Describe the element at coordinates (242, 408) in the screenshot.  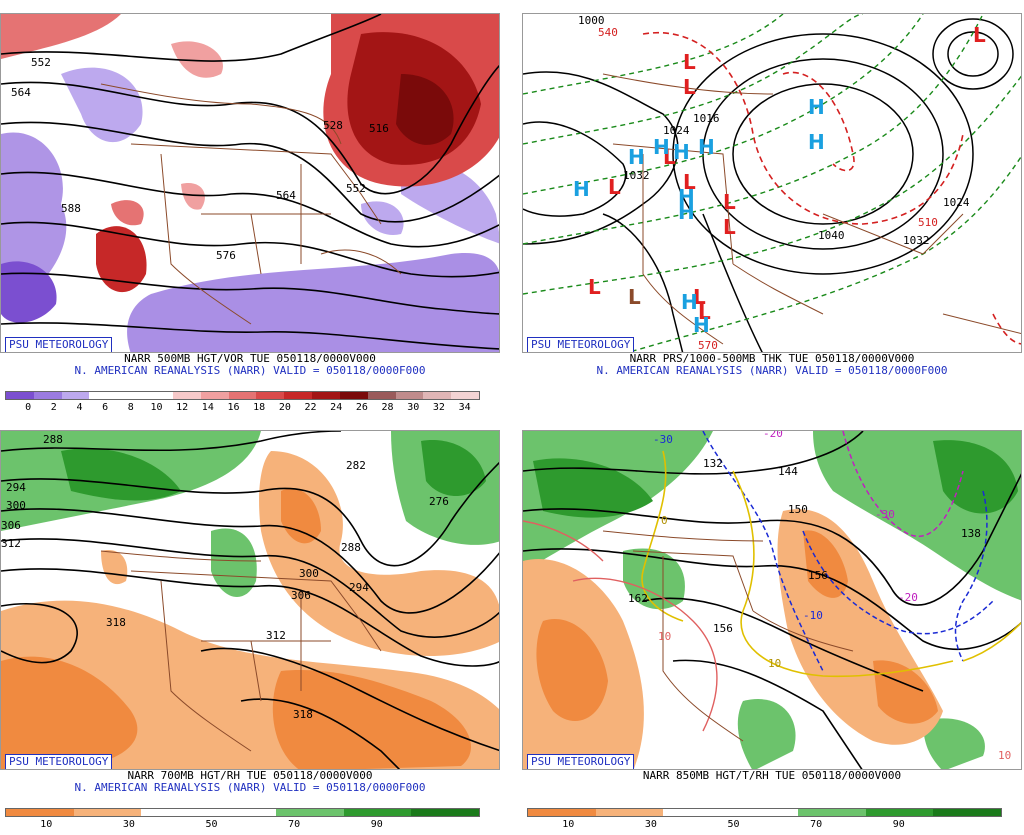
I see `vorticity-scale-ticks: 0 2 4 6 8 10 12 14 16 18 20 22 24 26 28 30 32 34` at that location.